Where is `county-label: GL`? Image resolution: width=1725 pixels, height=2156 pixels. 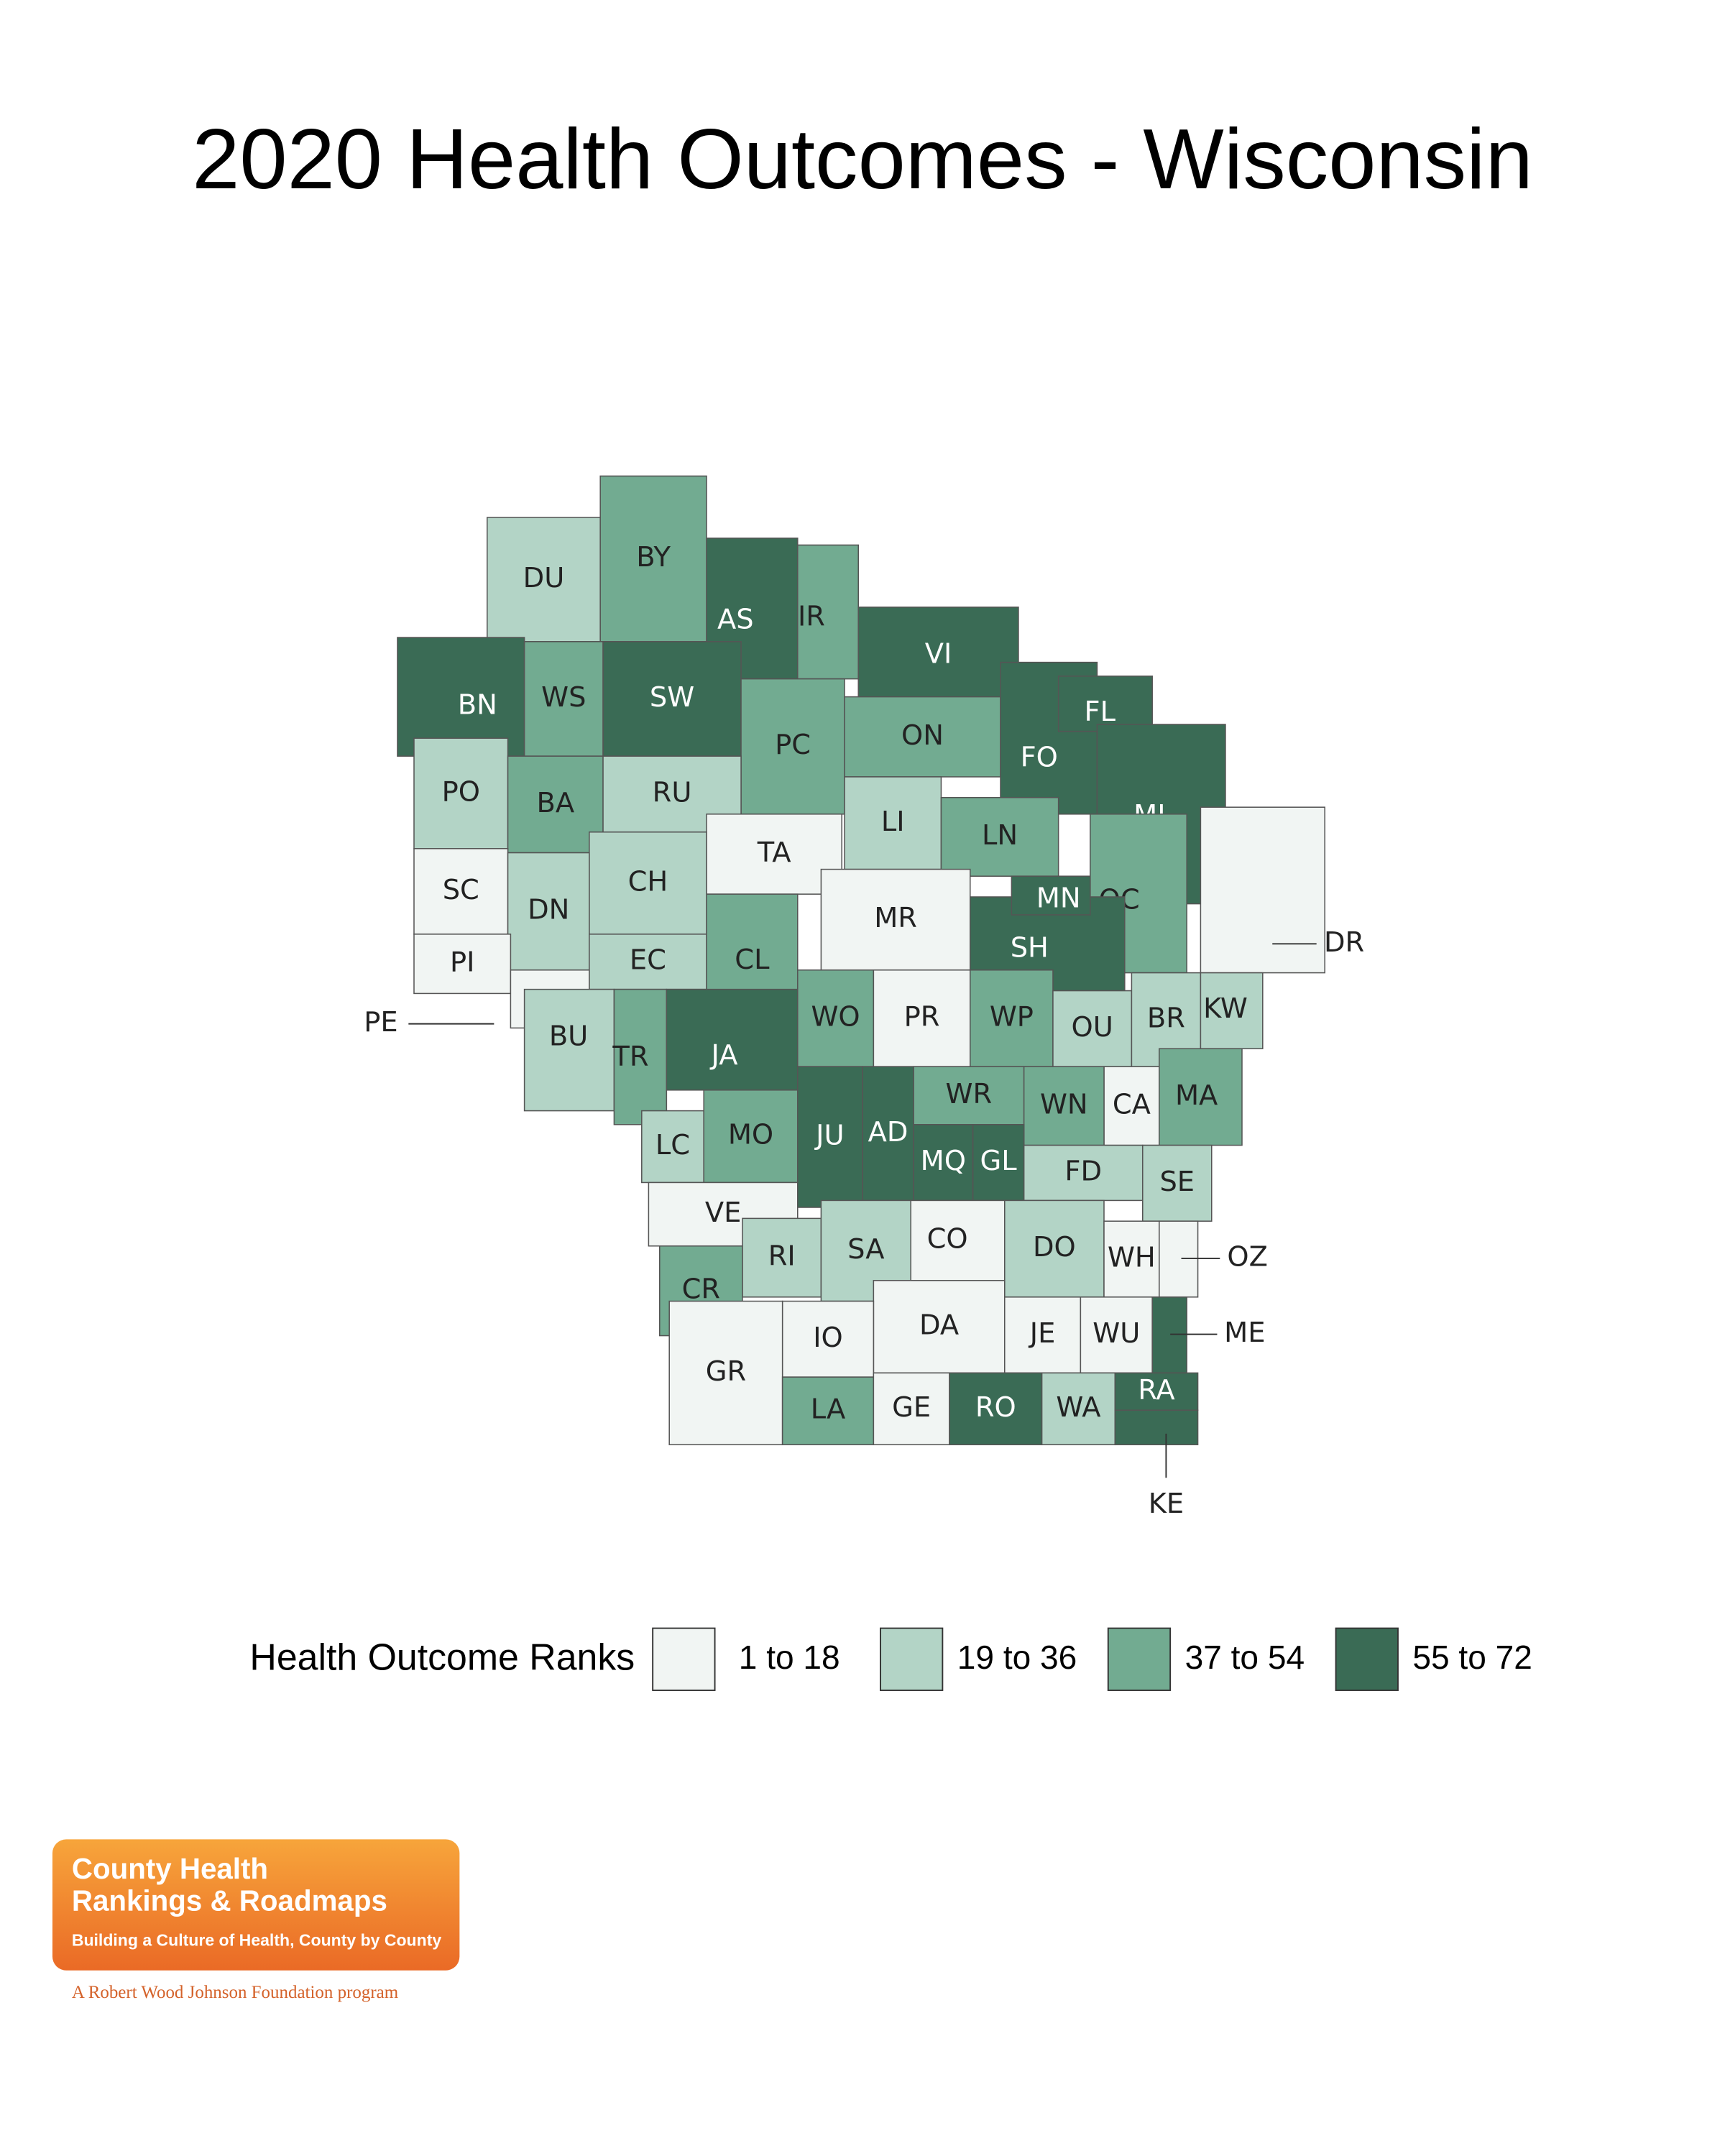
county-label: GL is located at coordinates (999, 1161).